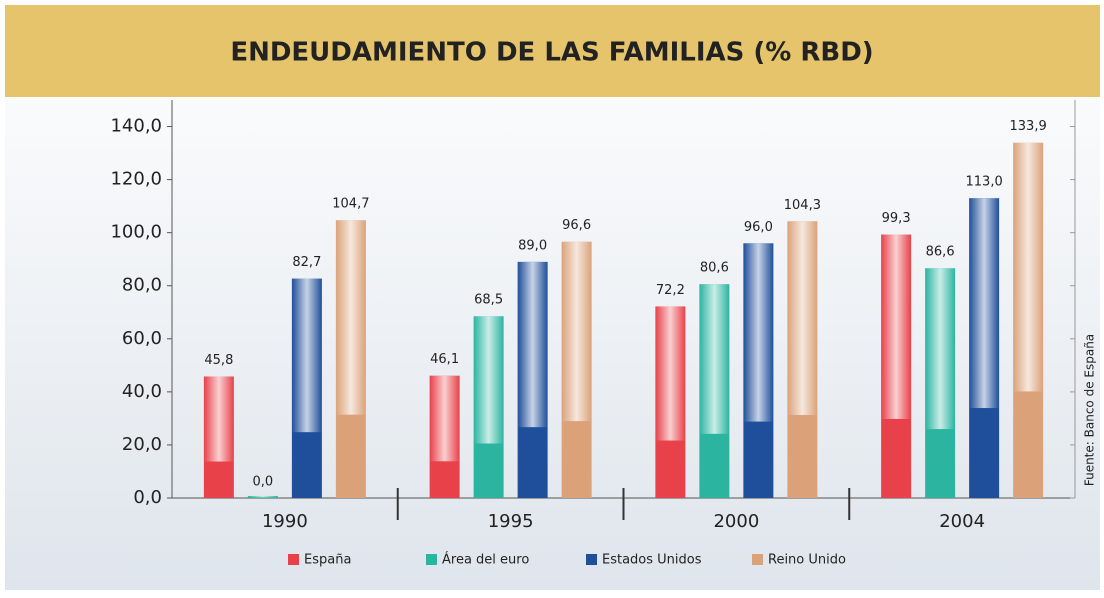 This screenshot has width=1104, height=598. What do you see at coordinates (670, 290) in the screenshot?
I see `value-label: 72,2` at bounding box center [670, 290].